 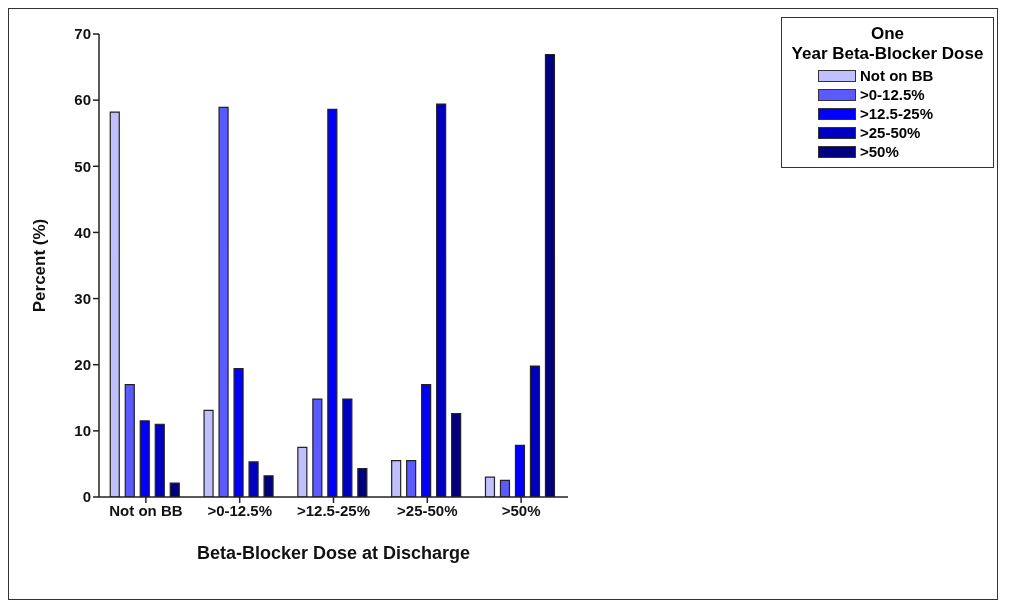 What do you see at coordinates (40, 265) in the screenshot?
I see `y-axis-title: Percent (%)` at bounding box center [40, 265].